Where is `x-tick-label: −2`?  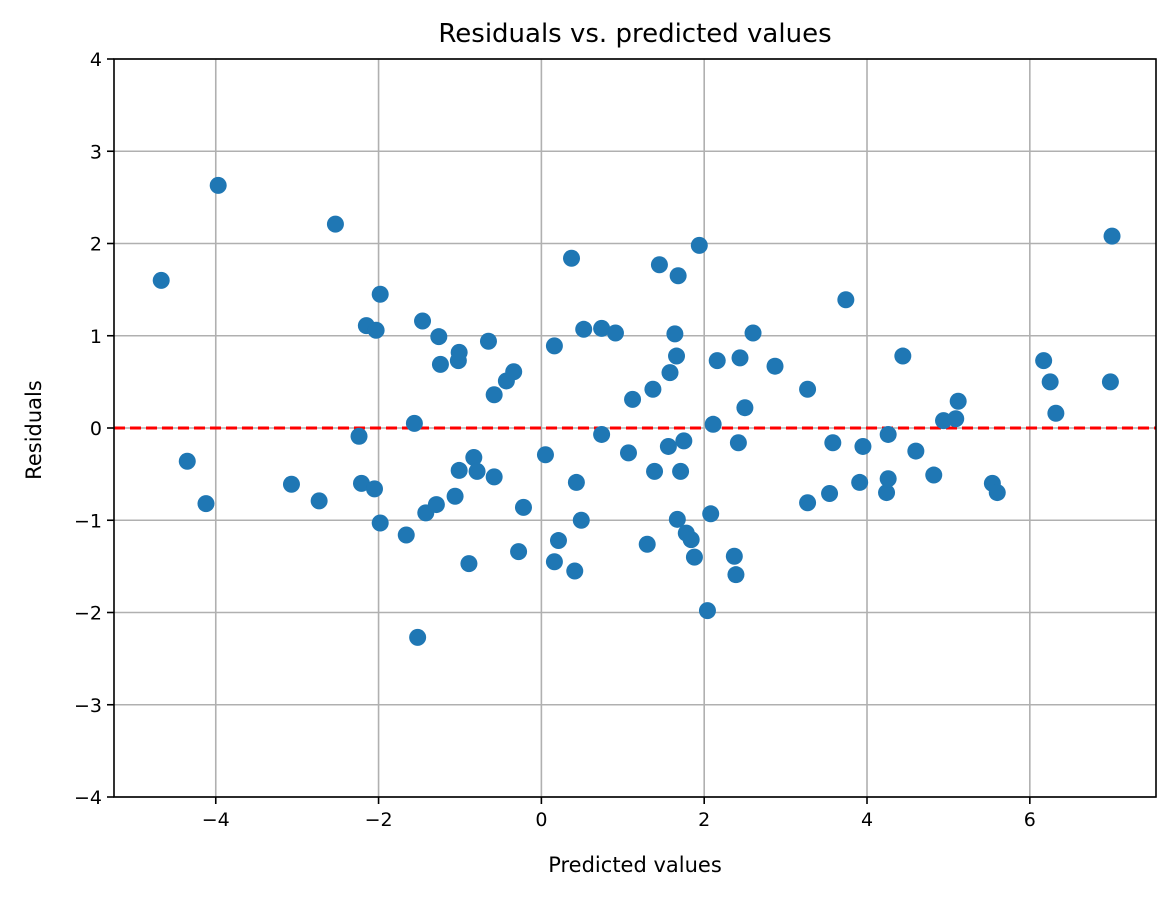
x-tick-label: −2 is located at coordinates (379, 820).